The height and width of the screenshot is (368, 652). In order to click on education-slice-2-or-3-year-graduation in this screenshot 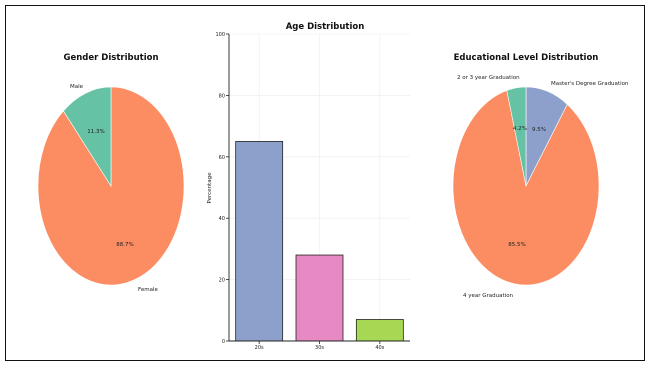, I will do `click(516, 136)`.